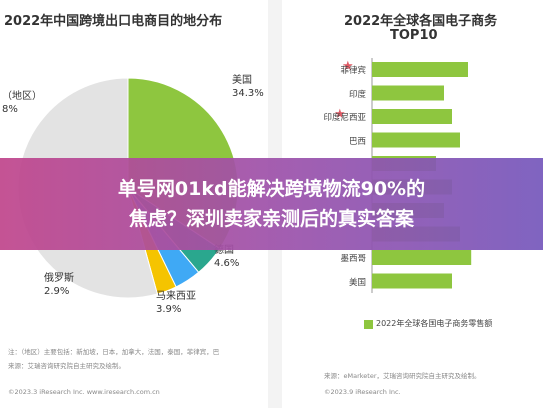  Describe the element at coordinates (59, 278) in the screenshot. I see `slice-name: 俄罗斯` at that location.